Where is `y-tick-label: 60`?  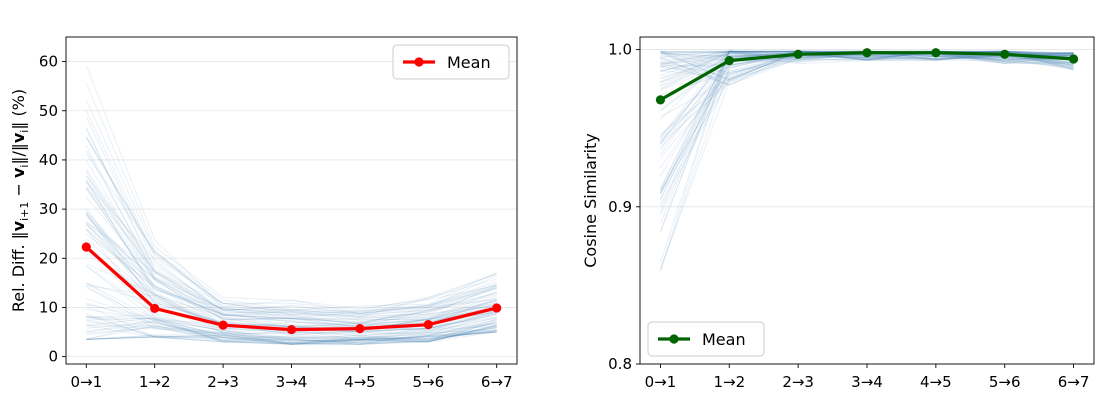 y-tick-label: 60 is located at coordinates (48, 62).